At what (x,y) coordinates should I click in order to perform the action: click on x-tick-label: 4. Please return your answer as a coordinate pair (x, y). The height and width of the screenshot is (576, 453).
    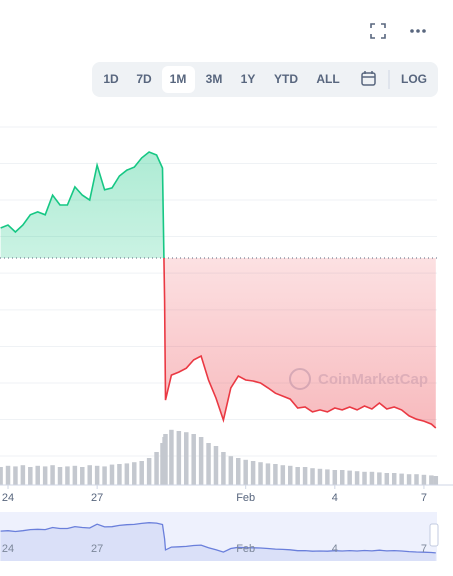
    Looking at the image, I should click on (335, 498).